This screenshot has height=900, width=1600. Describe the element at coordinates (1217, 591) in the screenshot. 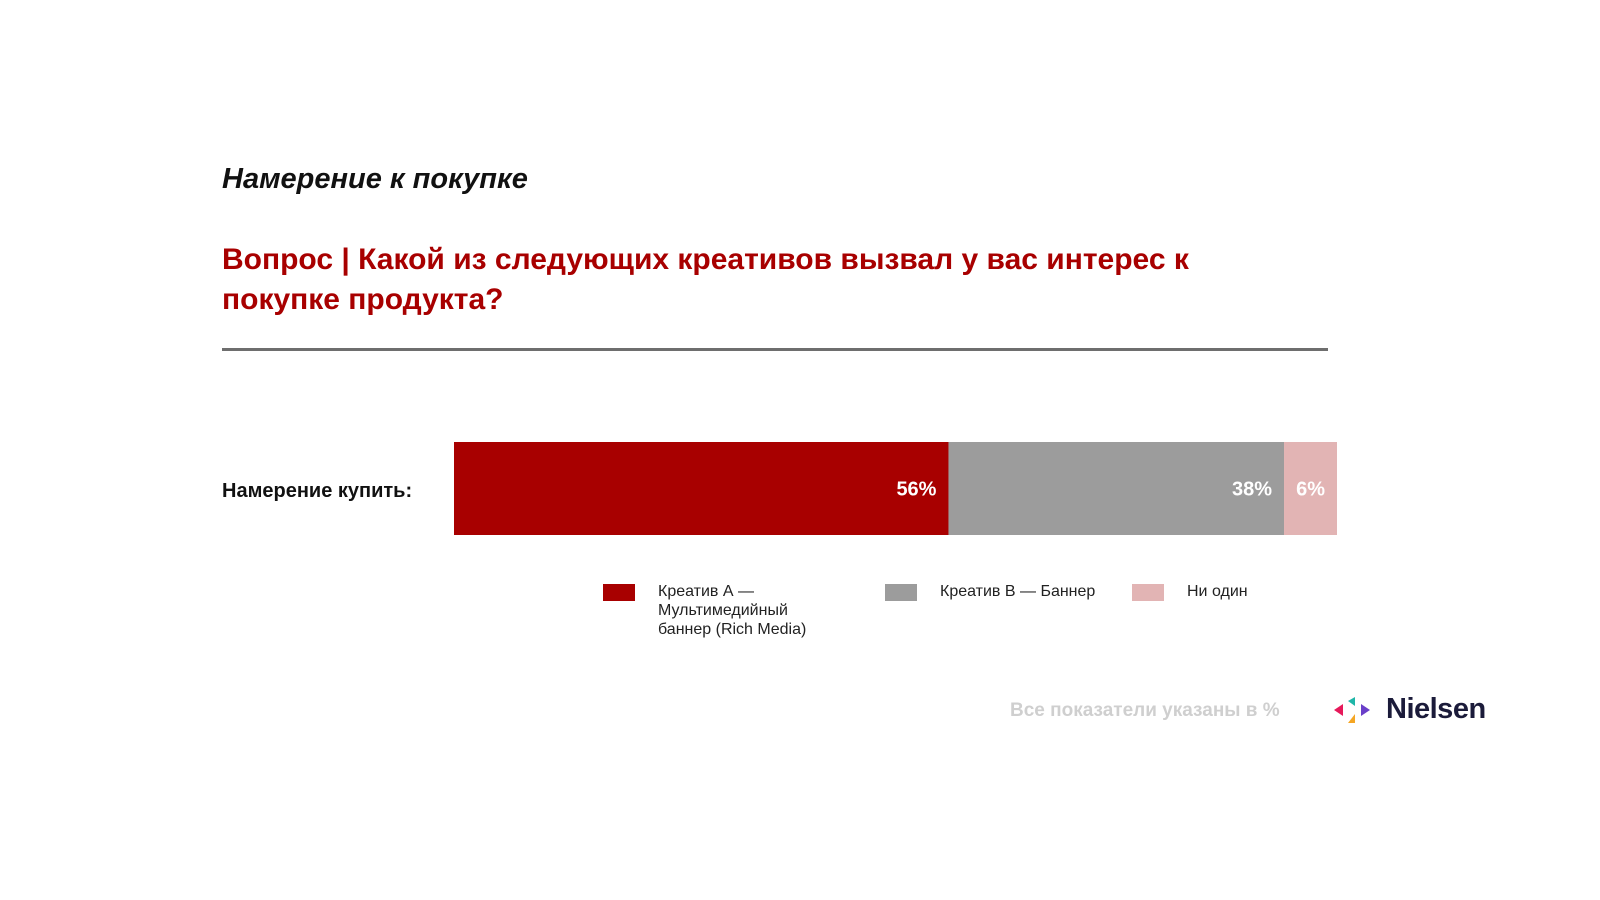

I see `legend-label-none: Ни один` at that location.